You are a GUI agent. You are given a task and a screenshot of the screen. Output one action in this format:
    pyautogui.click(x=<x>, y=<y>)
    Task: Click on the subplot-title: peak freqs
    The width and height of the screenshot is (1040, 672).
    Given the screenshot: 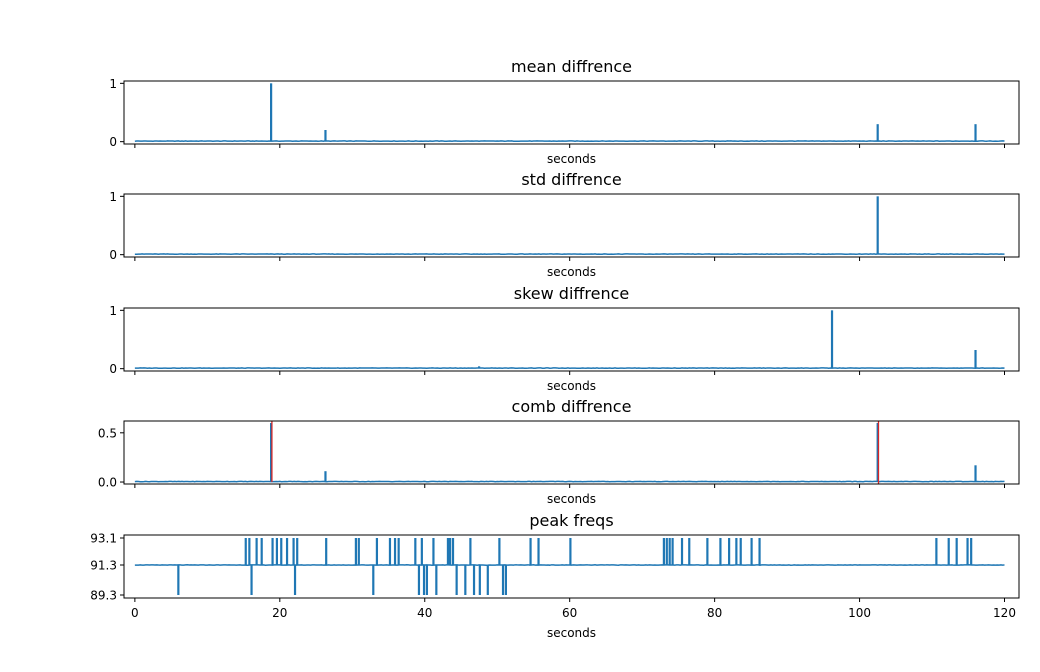 What is the action you would take?
    pyautogui.click(x=571, y=520)
    